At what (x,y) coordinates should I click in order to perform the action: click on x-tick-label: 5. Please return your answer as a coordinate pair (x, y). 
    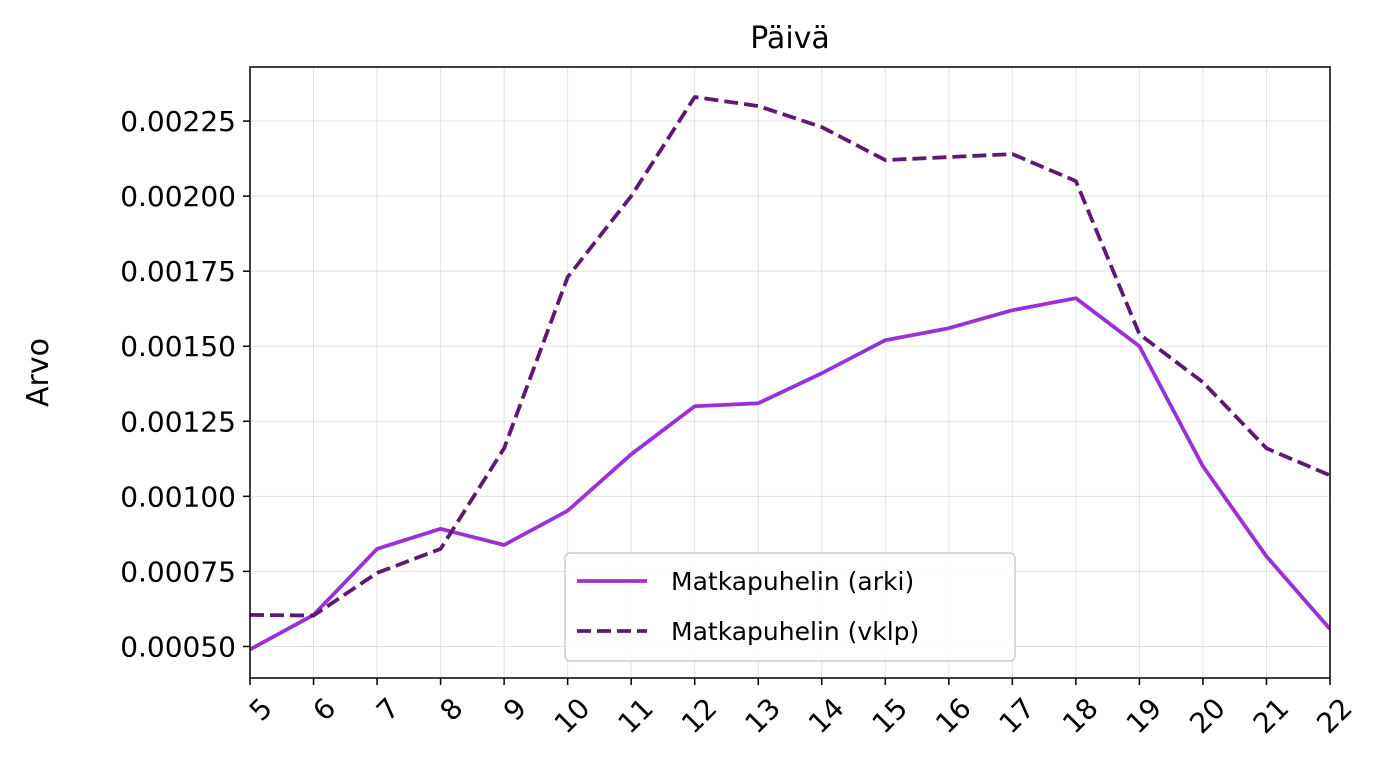
    Looking at the image, I should click on (261, 709).